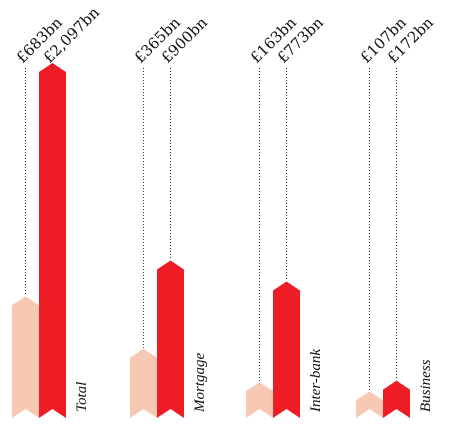 The width and height of the screenshot is (462, 424). What do you see at coordinates (200, 383) in the screenshot?
I see `category-label-mortgage: Mortgage` at bounding box center [200, 383].